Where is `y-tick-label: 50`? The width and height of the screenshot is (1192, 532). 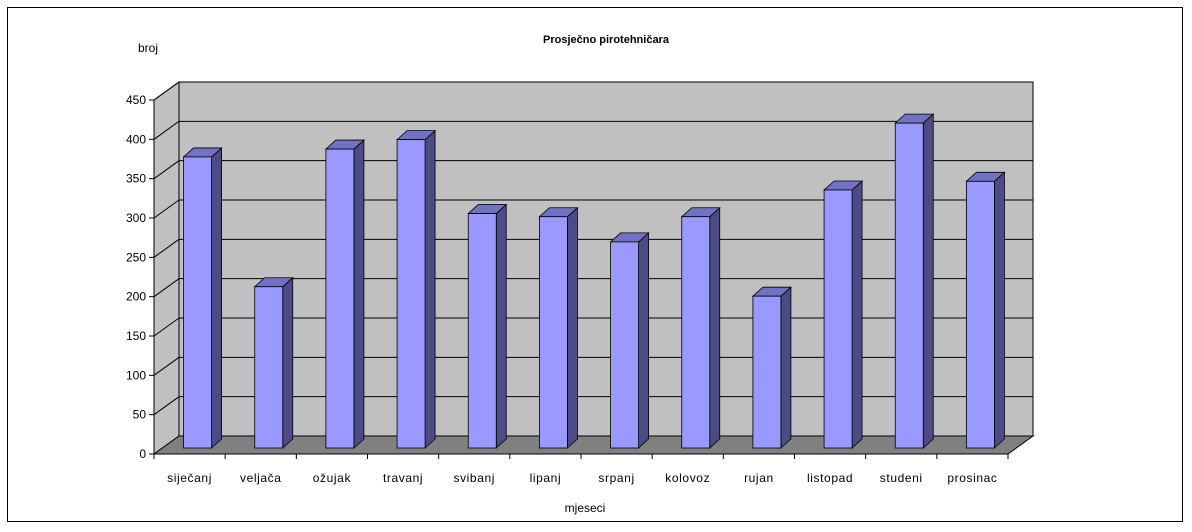 y-tick-label: 50 is located at coordinates (140, 415).